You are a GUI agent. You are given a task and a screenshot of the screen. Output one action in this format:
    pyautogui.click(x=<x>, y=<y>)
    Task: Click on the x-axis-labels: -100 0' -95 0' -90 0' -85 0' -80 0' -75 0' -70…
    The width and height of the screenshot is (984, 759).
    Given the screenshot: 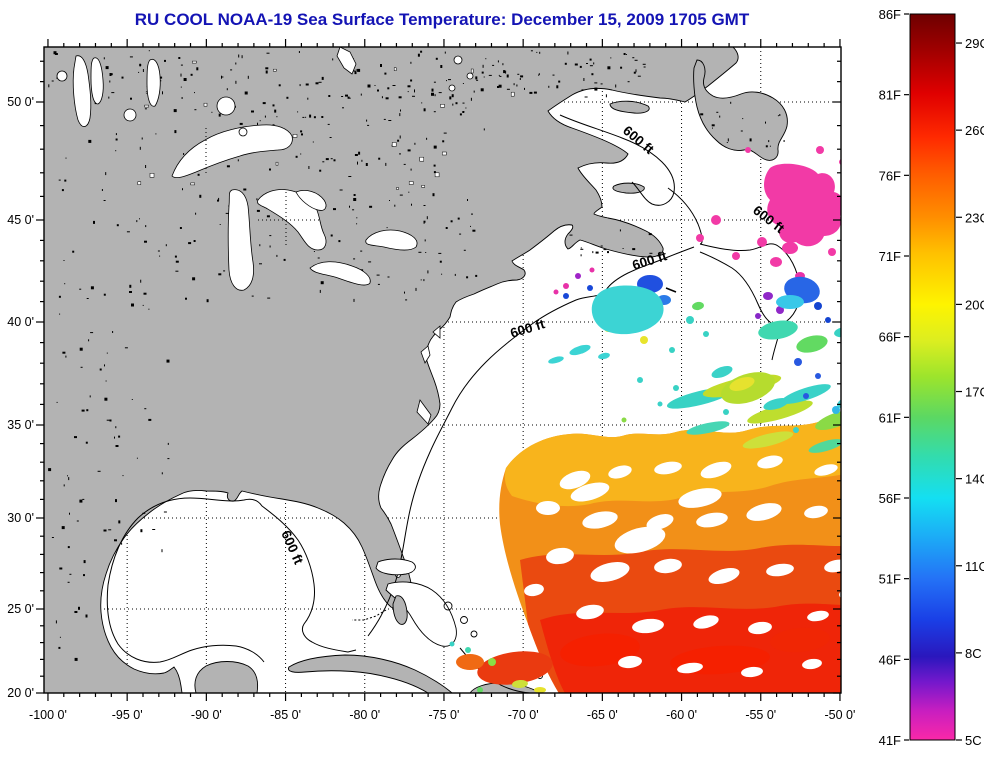 What is the action you would take?
    pyautogui.click(x=442, y=715)
    